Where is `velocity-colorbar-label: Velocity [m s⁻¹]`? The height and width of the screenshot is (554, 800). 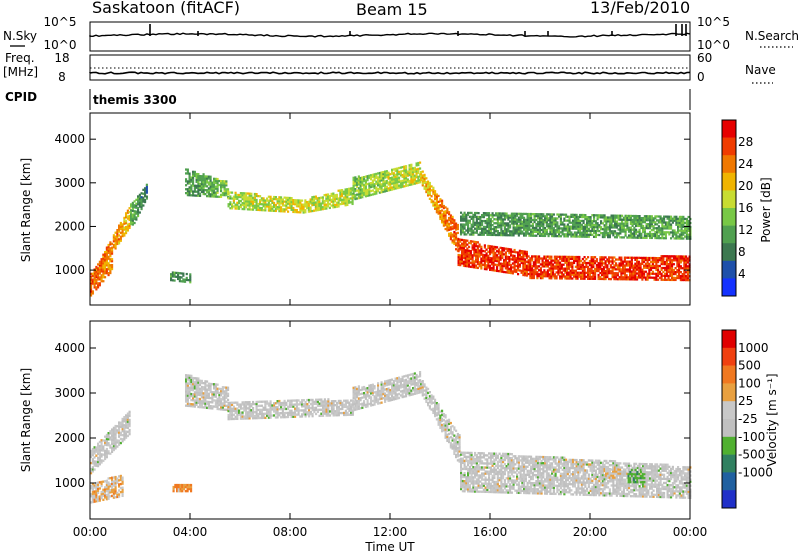 velocity-colorbar-label: Velocity [m s⁻¹] is located at coordinates (772, 419).